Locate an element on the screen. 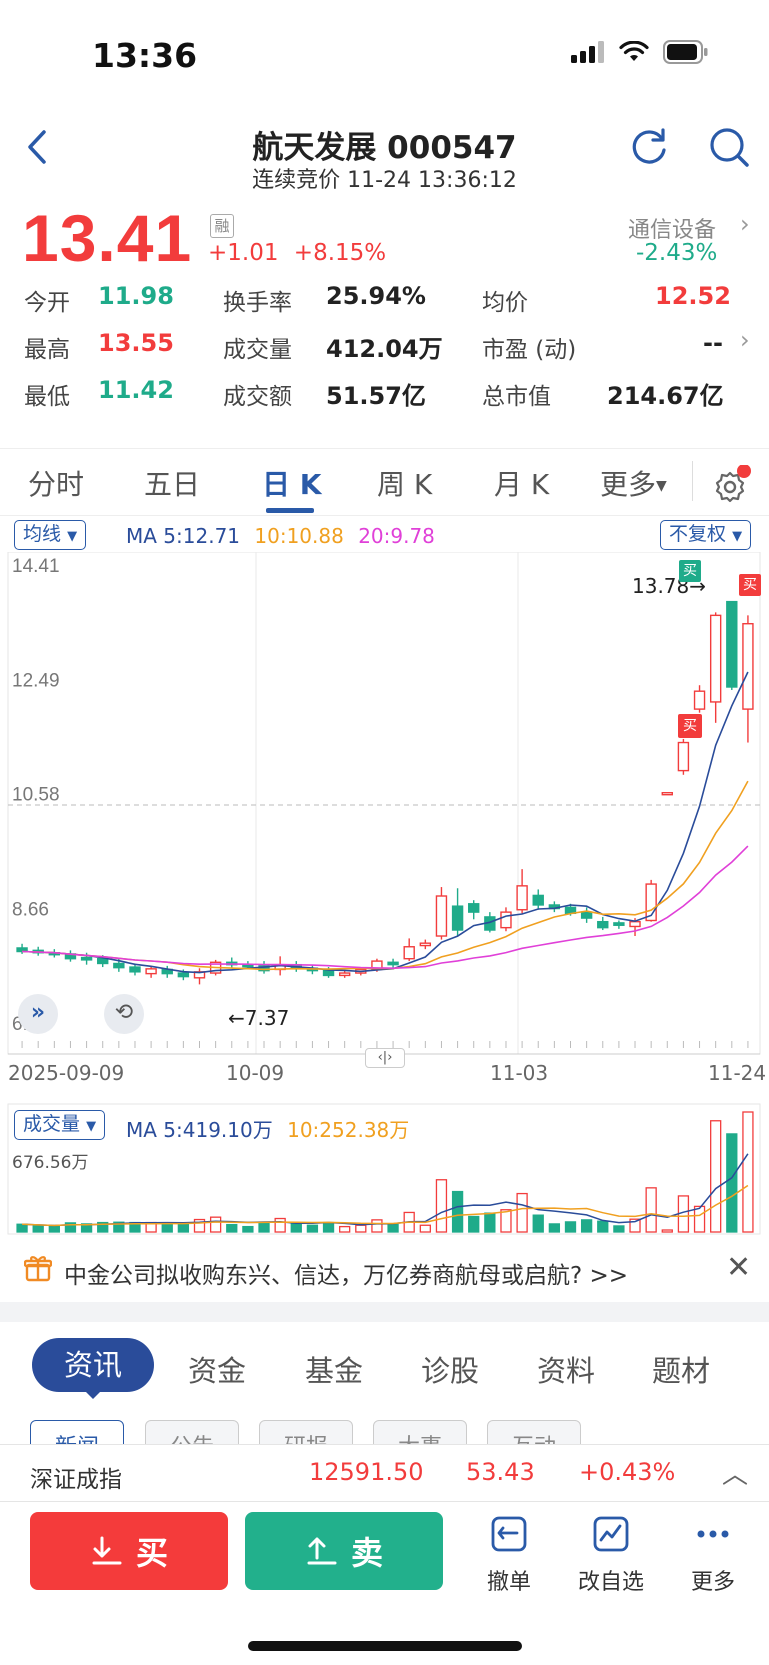 This screenshot has width=769, height=1665. settings-icon is located at coordinates (732, 485).